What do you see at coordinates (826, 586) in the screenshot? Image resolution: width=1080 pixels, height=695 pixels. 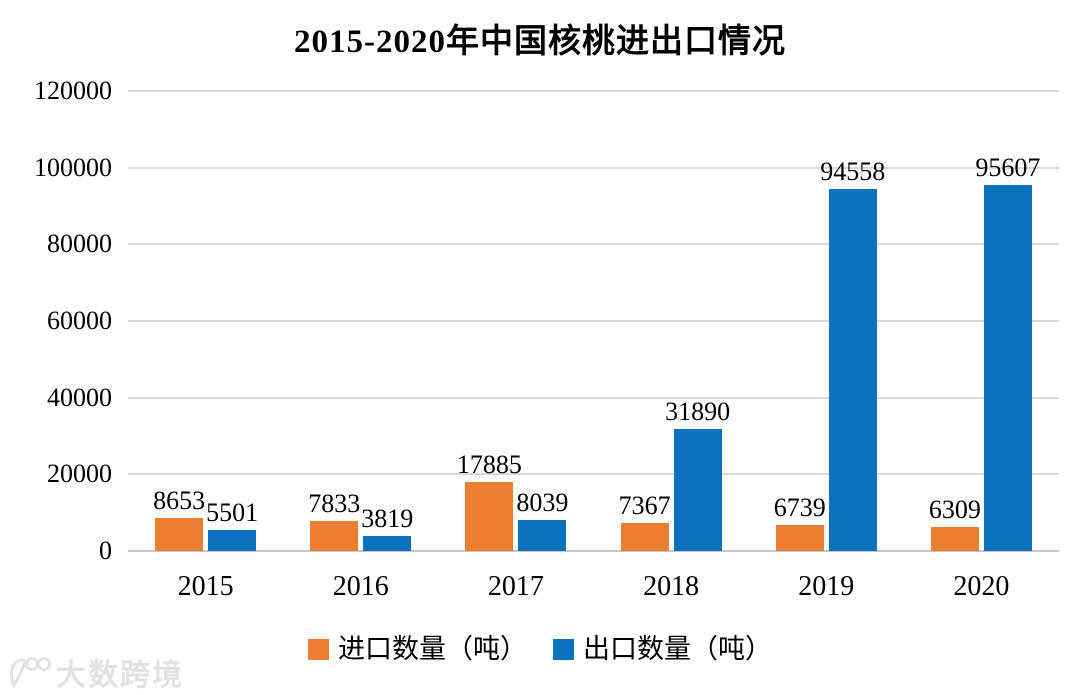 I see `x-axis-category-label: 2019` at bounding box center [826, 586].